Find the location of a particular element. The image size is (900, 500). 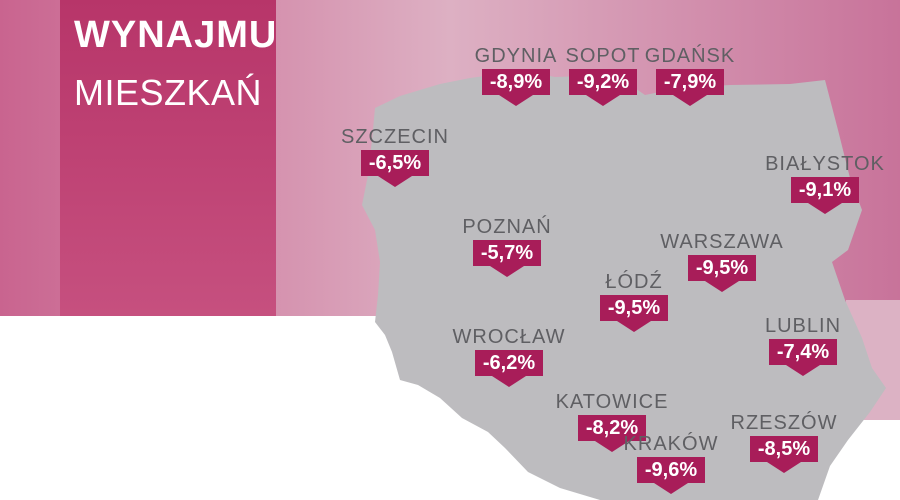

city-name-szczecin: SZCZECIN is located at coordinates (395, 137).